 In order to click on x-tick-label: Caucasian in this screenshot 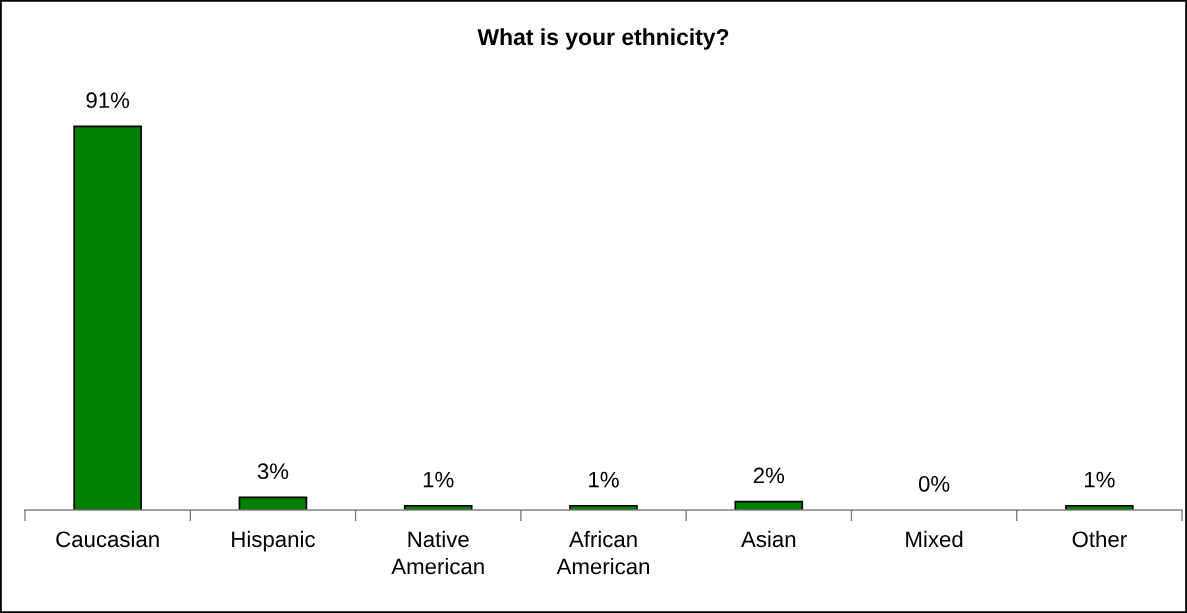, I will do `click(107, 539)`.